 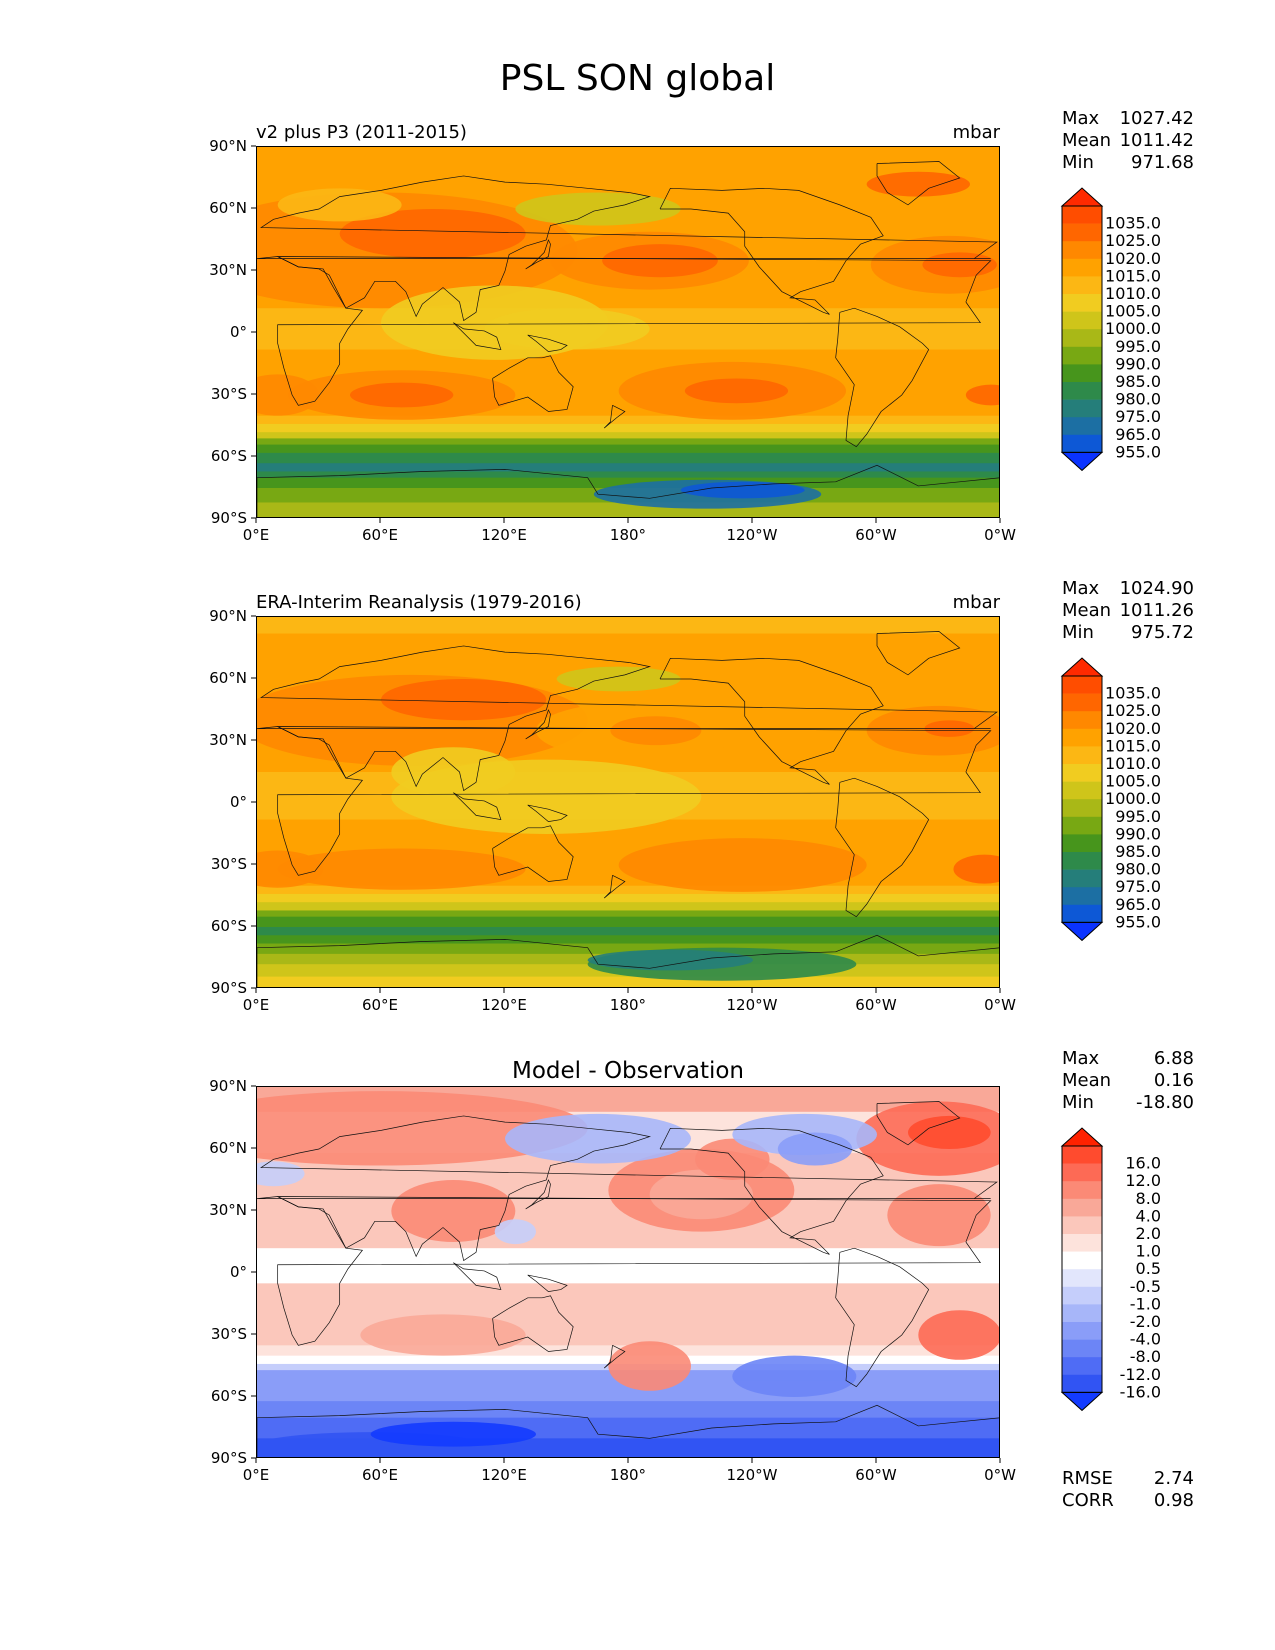 What do you see at coordinates (238, 332) in the screenshot?
I see `y-tick-label: 0°` at bounding box center [238, 332].